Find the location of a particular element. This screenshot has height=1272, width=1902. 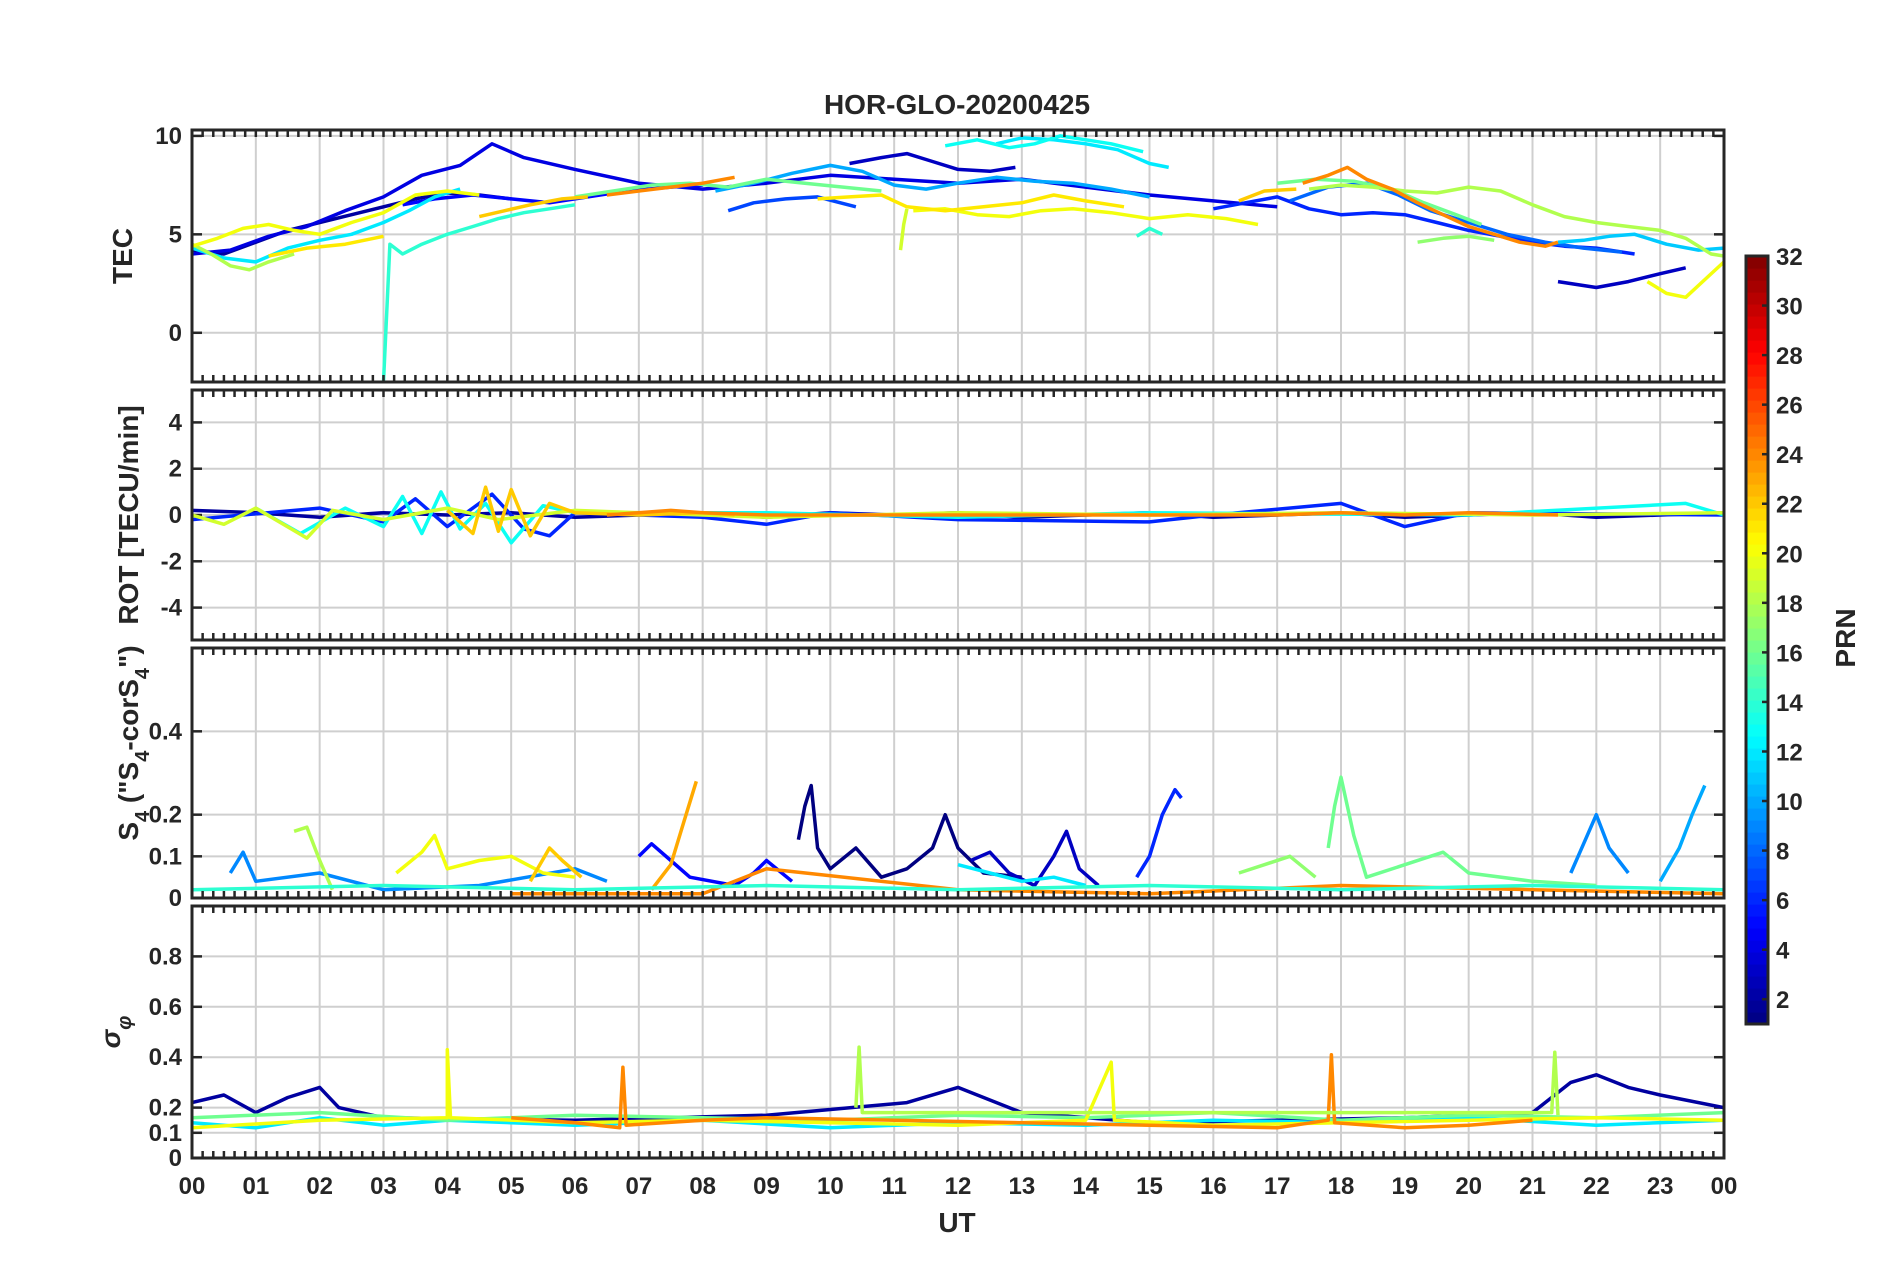

colorbar-tick-label: 22 is located at coordinates (1789, 505).